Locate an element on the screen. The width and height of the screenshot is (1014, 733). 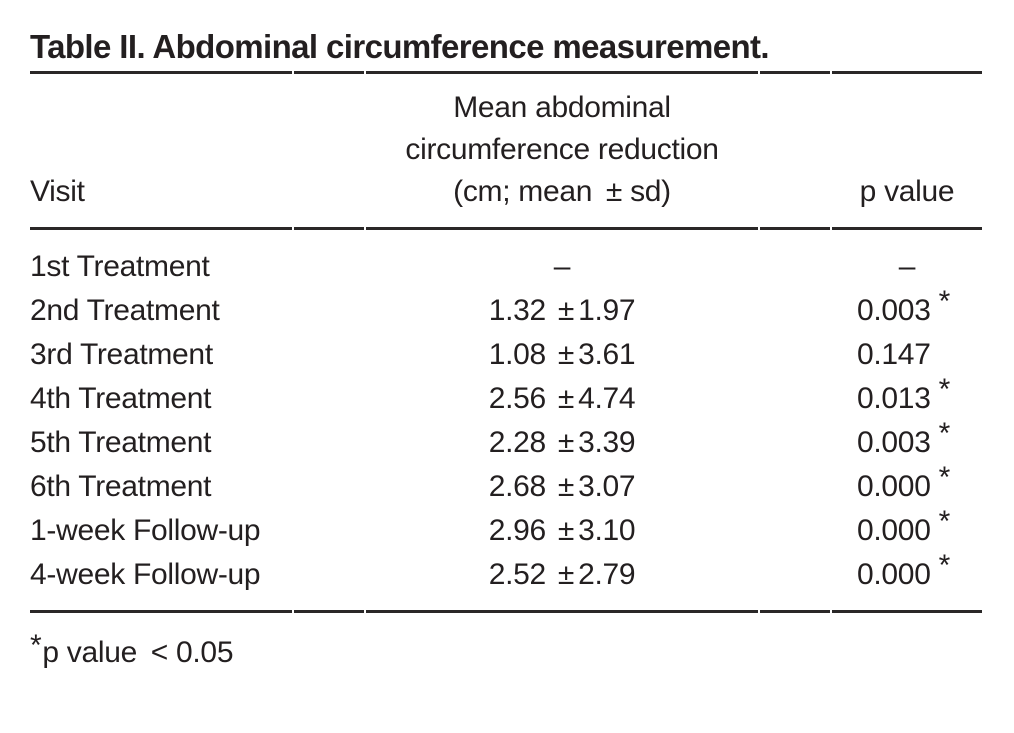
table-row-1st-treatment: 1st Treatment – – is located at coordinates (506, 259).